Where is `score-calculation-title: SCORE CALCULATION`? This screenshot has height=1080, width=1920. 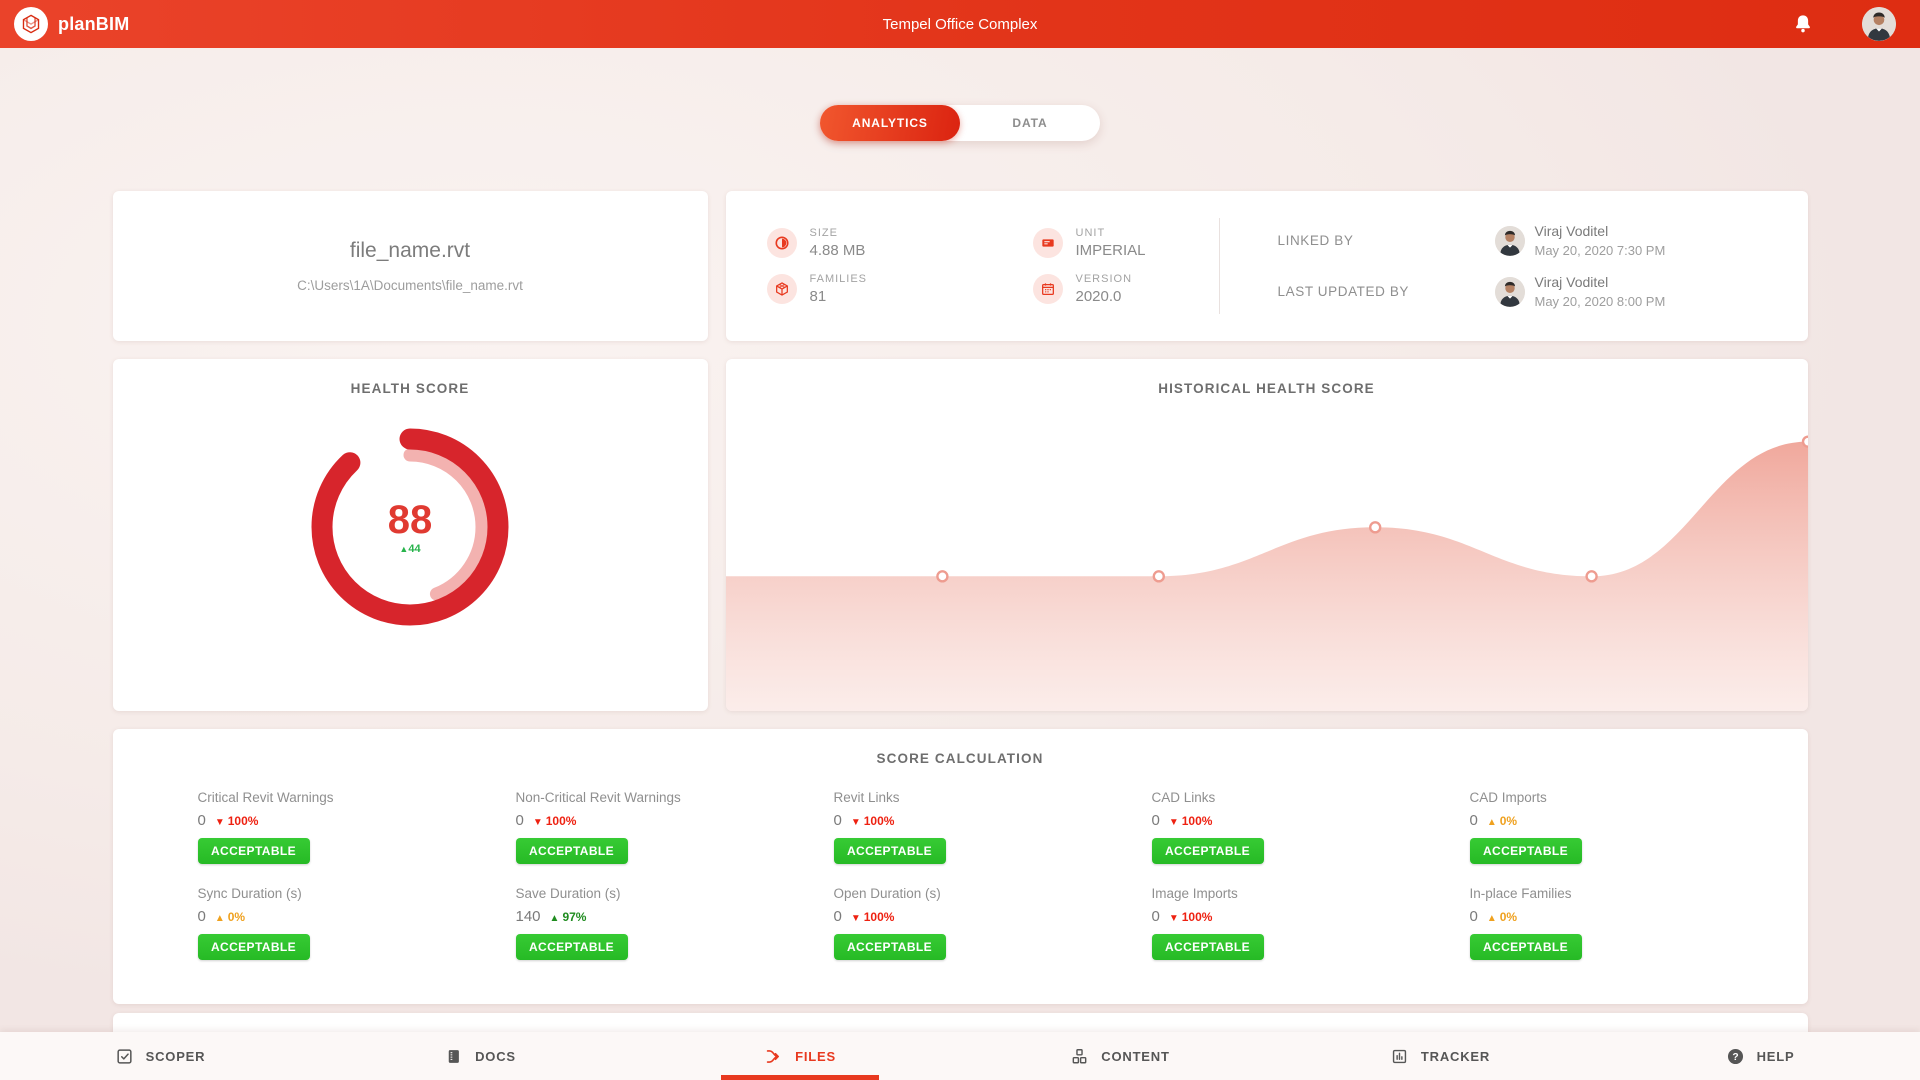 score-calculation-title: SCORE CALCULATION is located at coordinates (960, 758).